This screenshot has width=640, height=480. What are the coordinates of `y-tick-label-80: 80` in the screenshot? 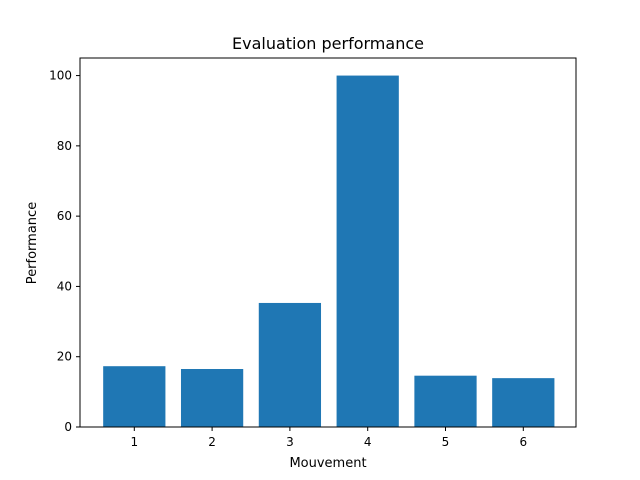 It's located at (64, 146).